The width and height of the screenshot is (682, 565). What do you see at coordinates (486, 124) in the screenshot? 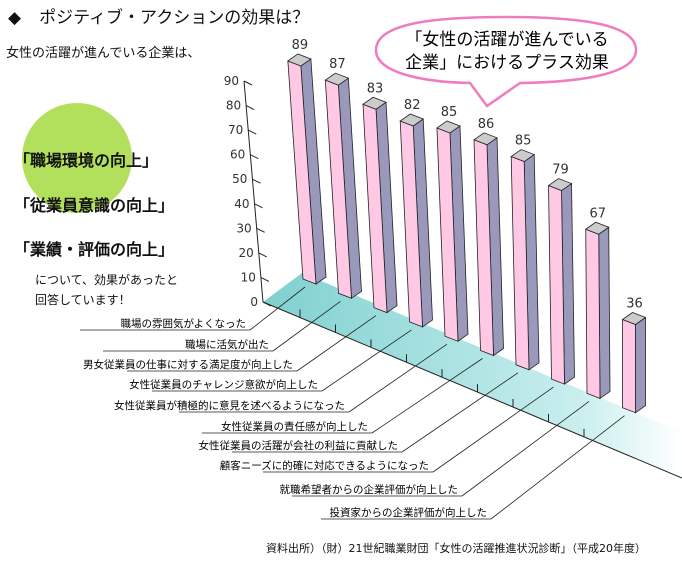
I see `bar-value-label: 86` at bounding box center [486, 124].